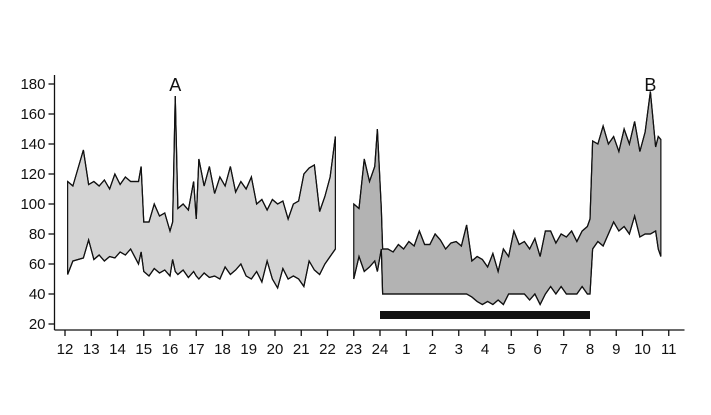  What do you see at coordinates (170, 349) in the screenshot?
I see `x-tick-label: 16` at bounding box center [170, 349].